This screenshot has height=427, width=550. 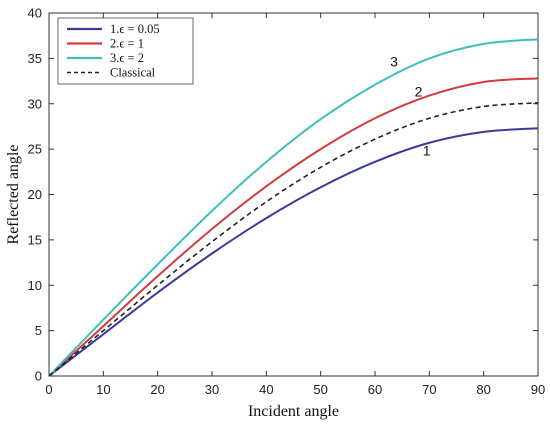 I want to click on curve-label-1: 1, so click(x=427, y=150).